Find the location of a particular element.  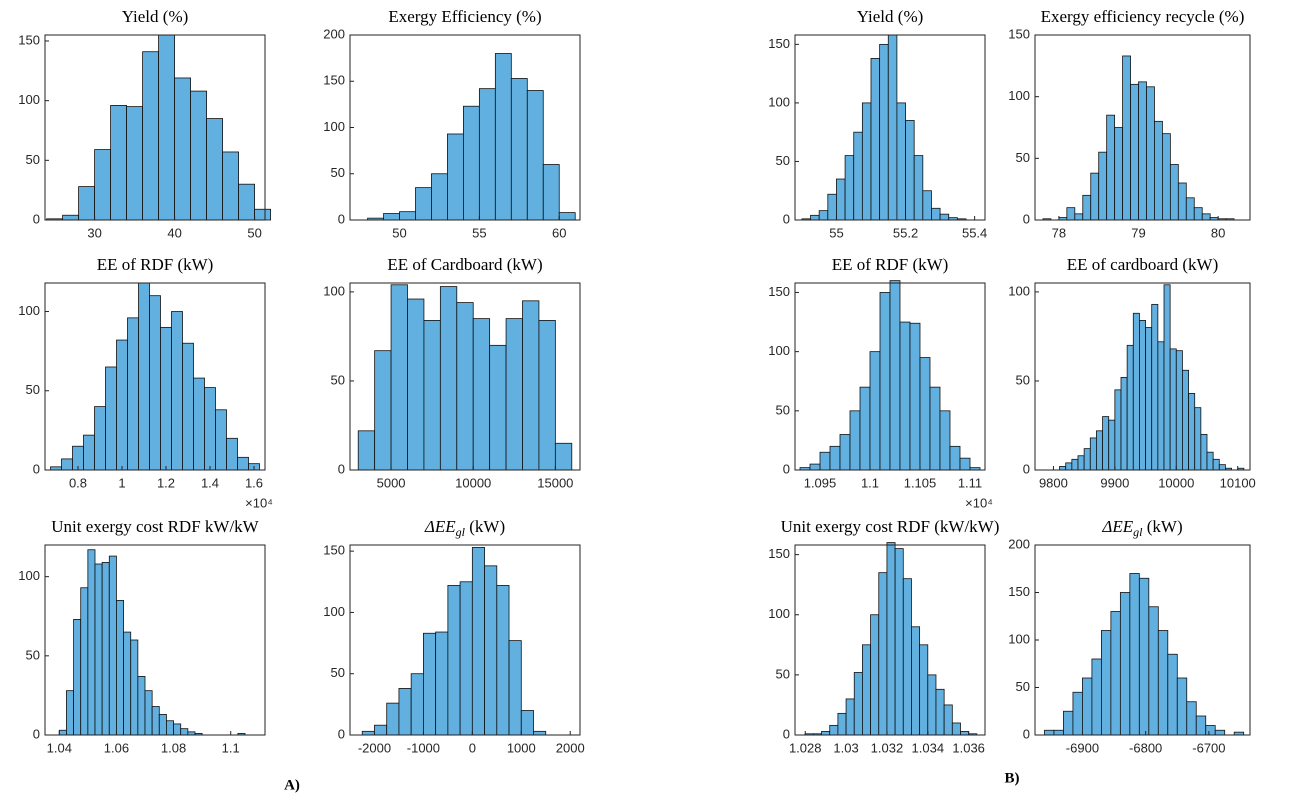

x-tick-label: 1.03 is located at coordinates (845, 747).